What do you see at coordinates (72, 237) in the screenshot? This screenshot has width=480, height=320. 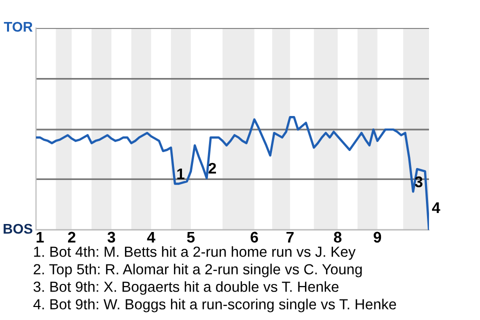 I see `x-tick-label: 2` at bounding box center [72, 237].